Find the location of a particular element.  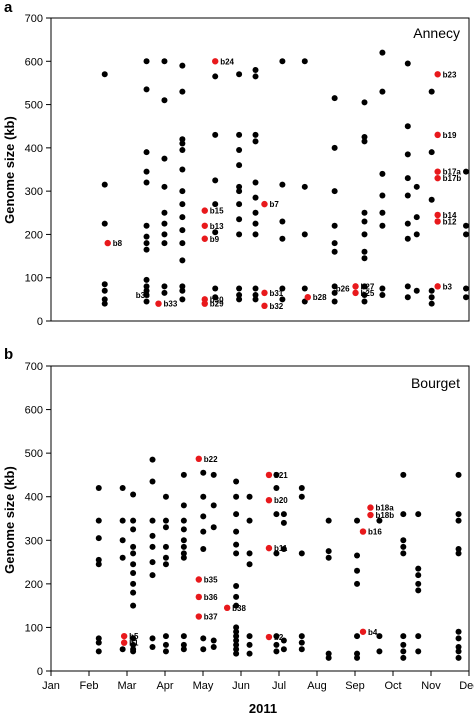

panel-b-y-tick-label: 500 is located at coordinates (34, 454).